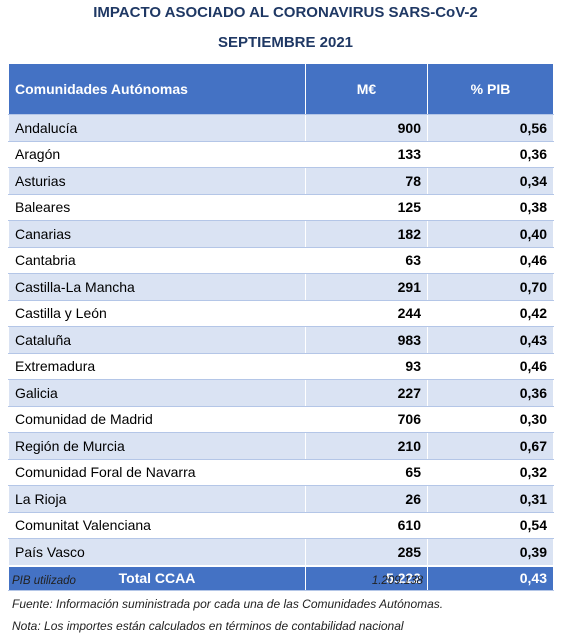 This screenshot has height=642, width=571. I want to click on table-row: Baleares 125 0,38, so click(281, 207).